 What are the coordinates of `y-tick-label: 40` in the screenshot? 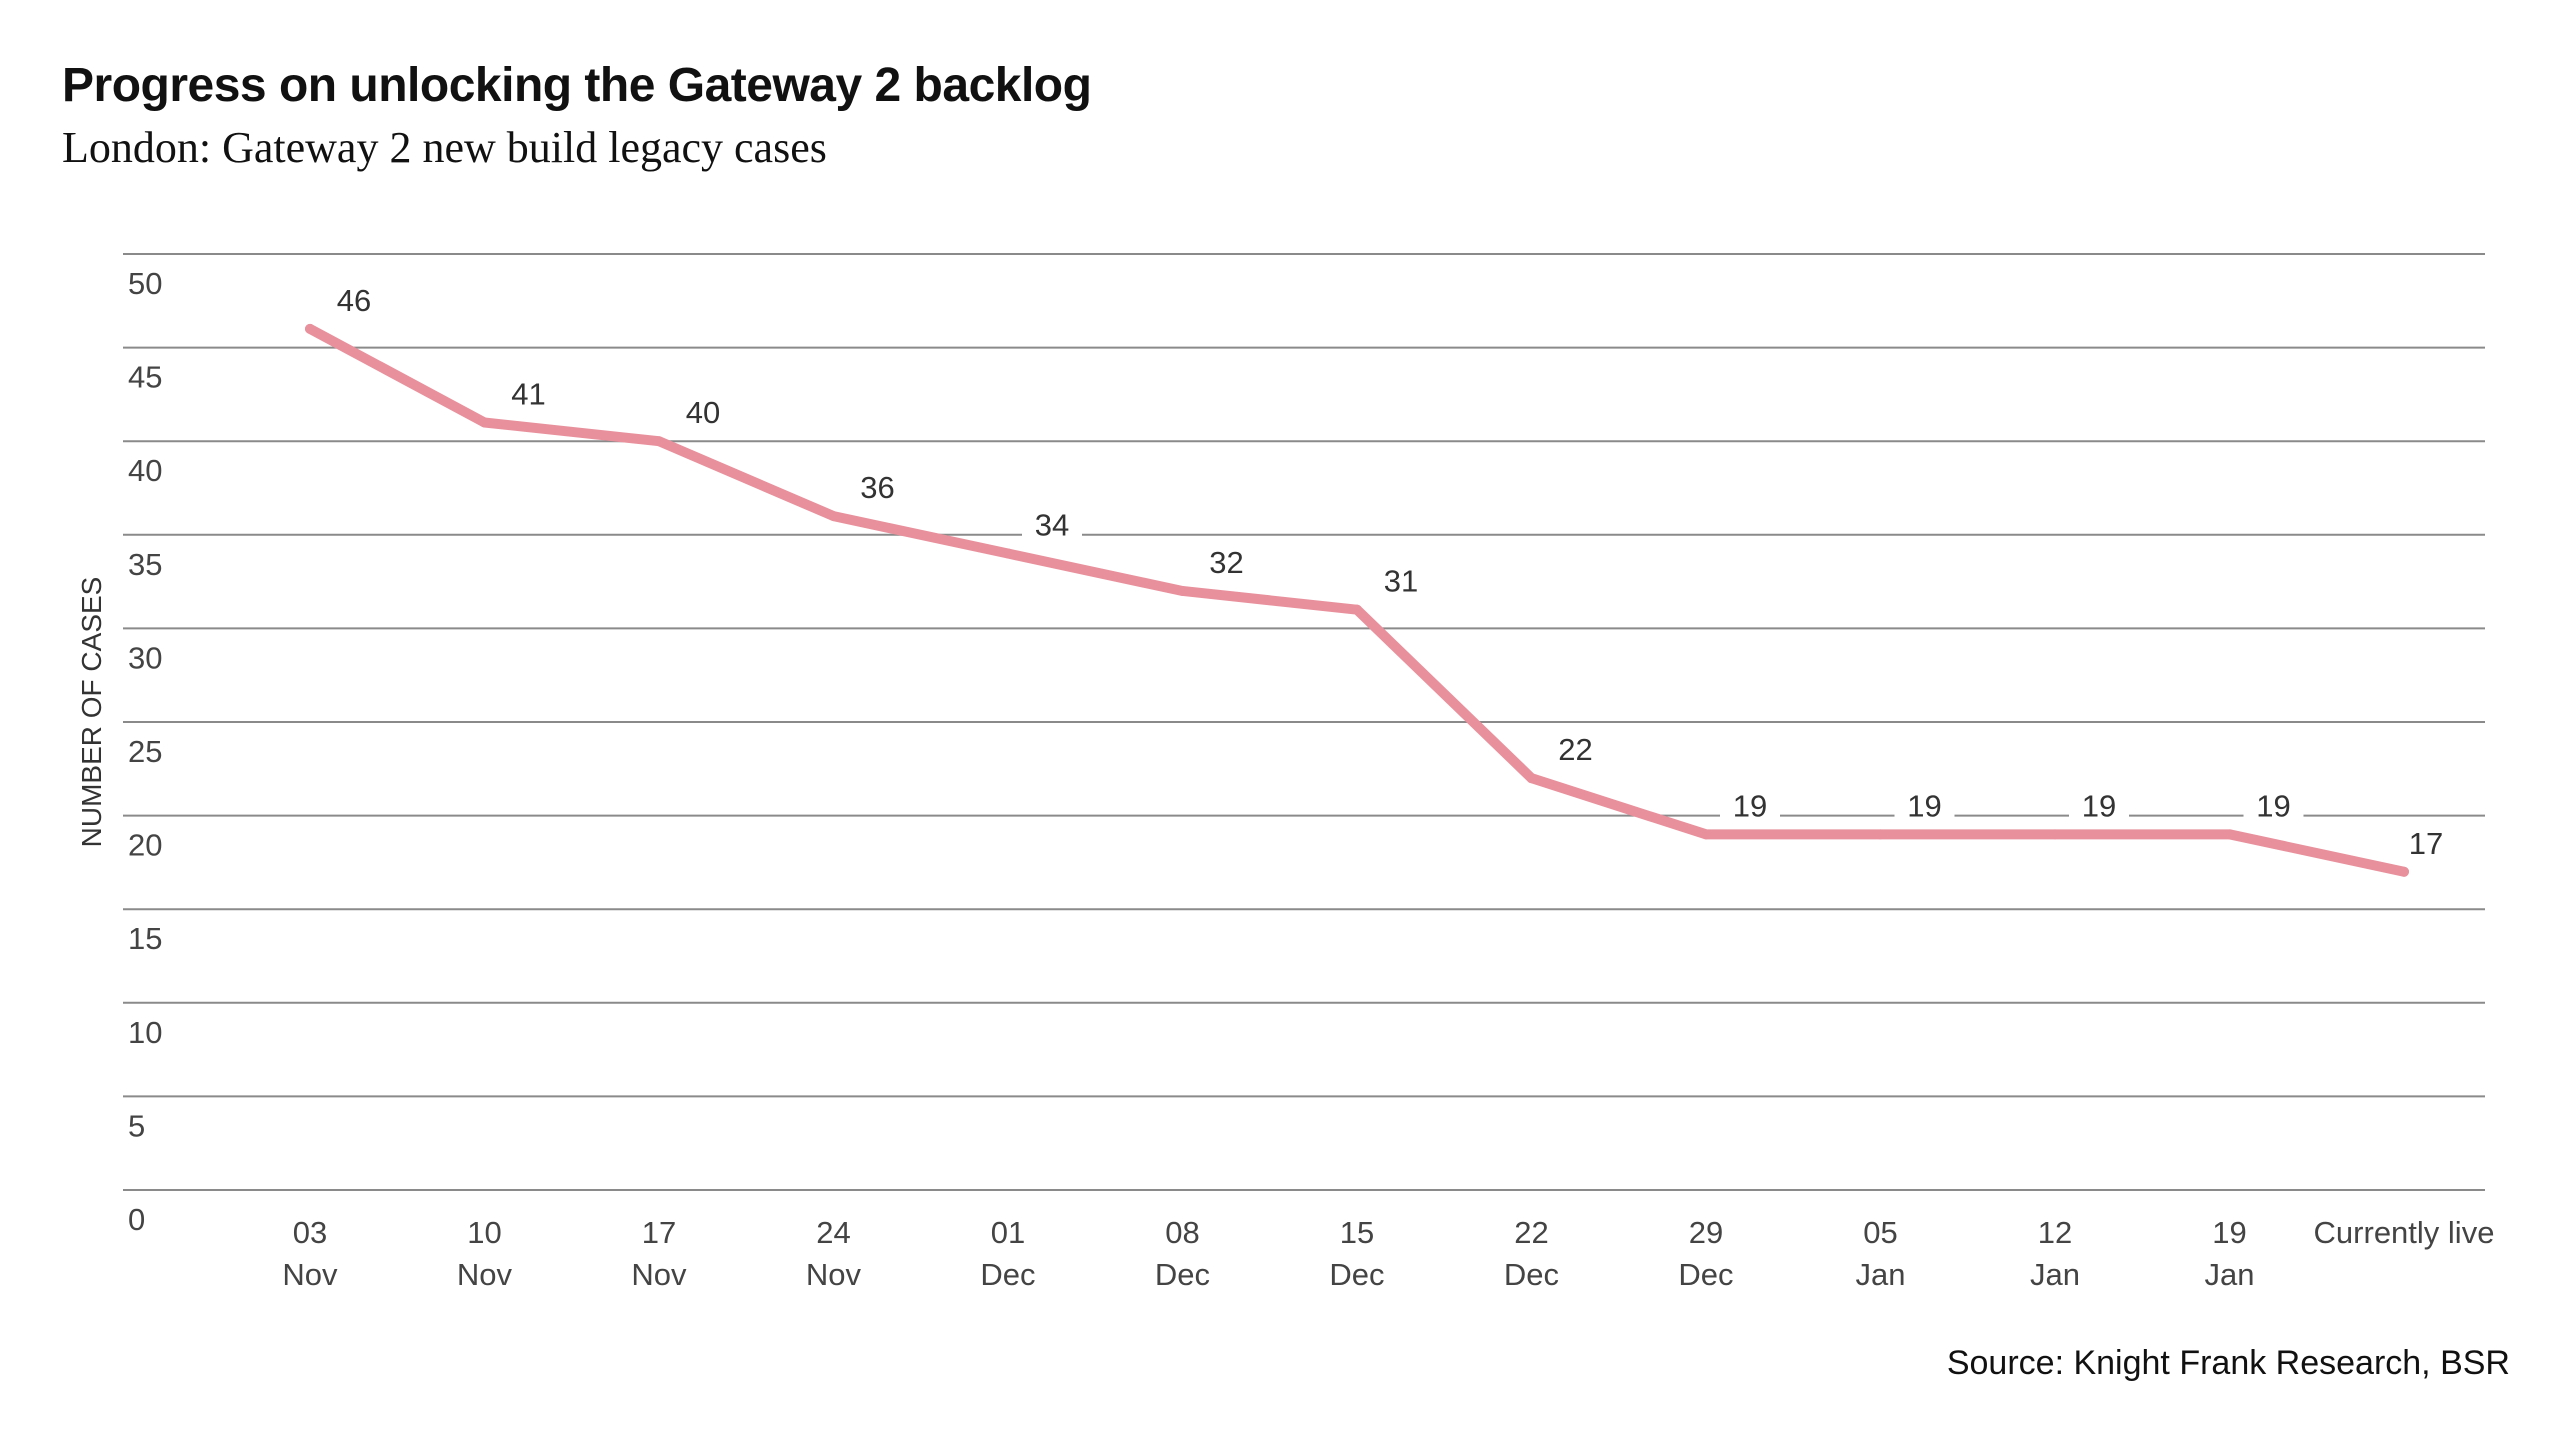 It's located at (145, 470).